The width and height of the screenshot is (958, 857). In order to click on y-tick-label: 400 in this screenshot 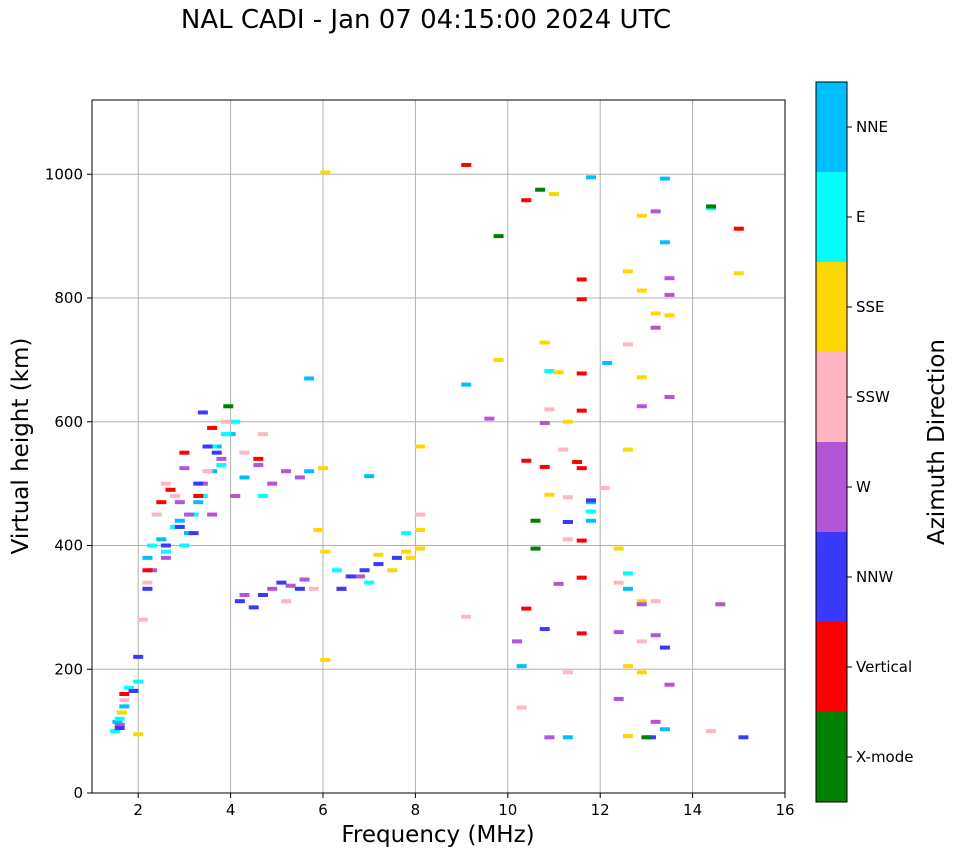, I will do `click(68, 546)`.